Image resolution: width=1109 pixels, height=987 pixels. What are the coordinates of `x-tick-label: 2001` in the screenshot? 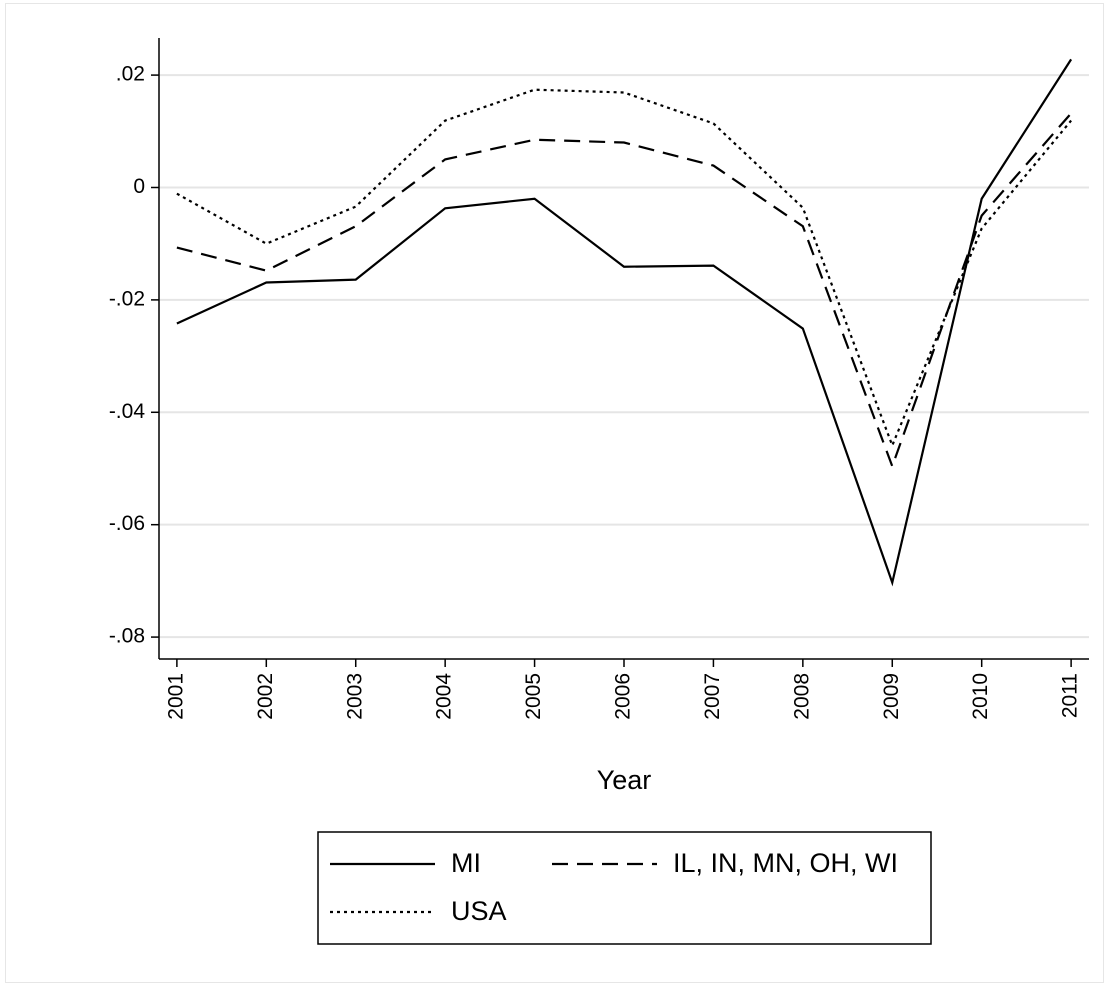 It's located at (175, 696).